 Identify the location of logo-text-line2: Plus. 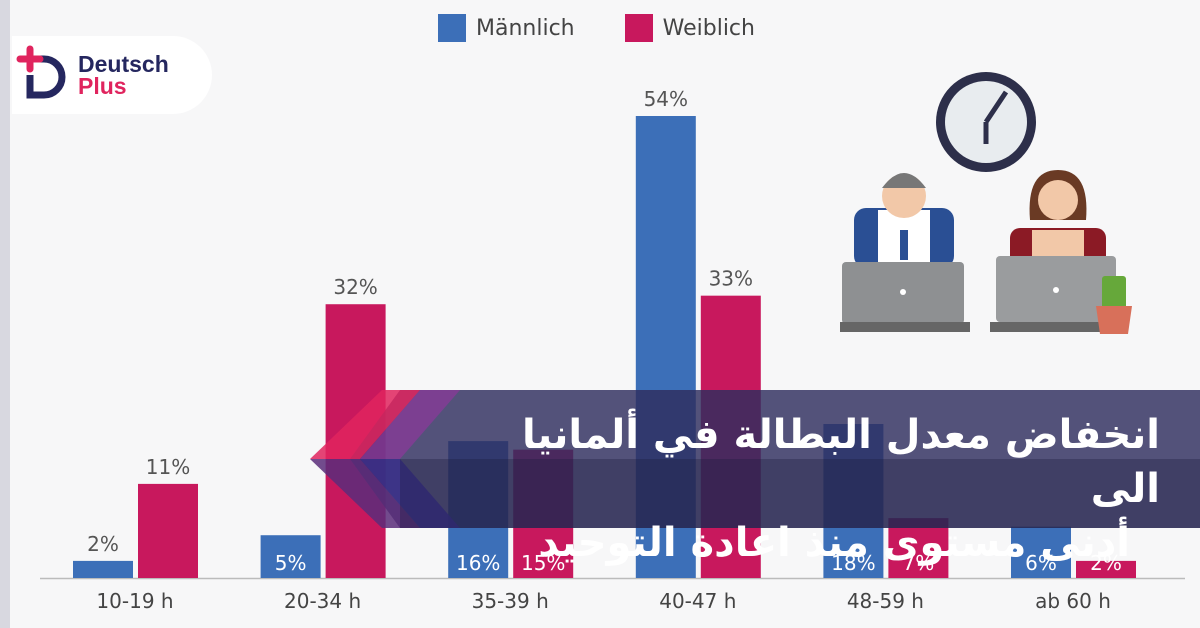
(102, 86).